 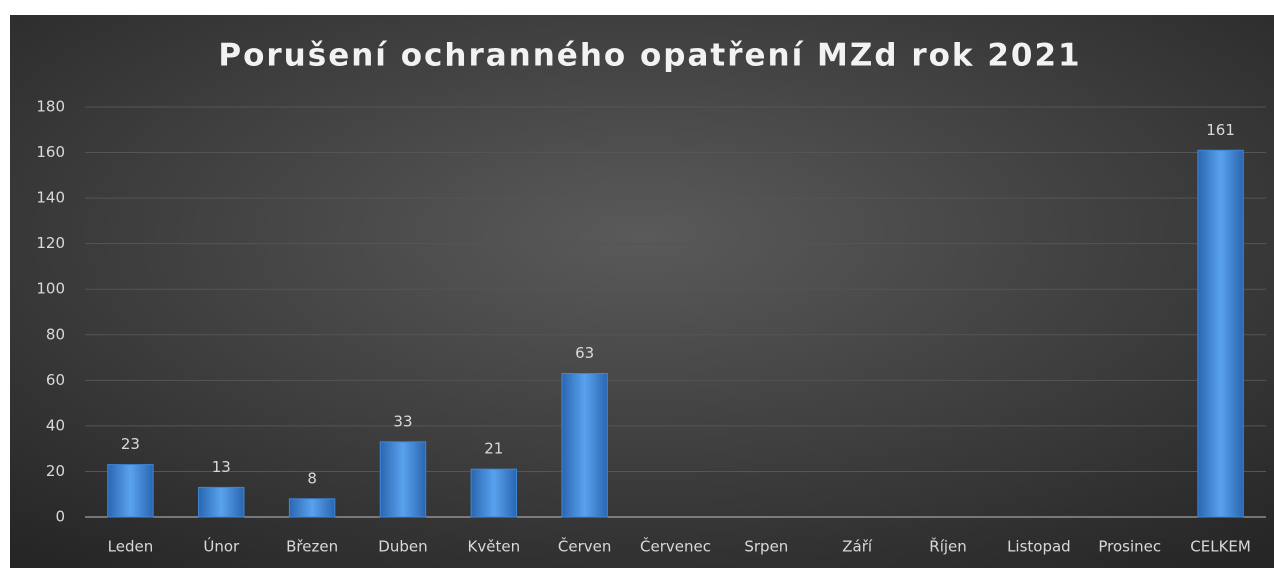 I want to click on x-tick-label: Únor, so click(x=221, y=546).